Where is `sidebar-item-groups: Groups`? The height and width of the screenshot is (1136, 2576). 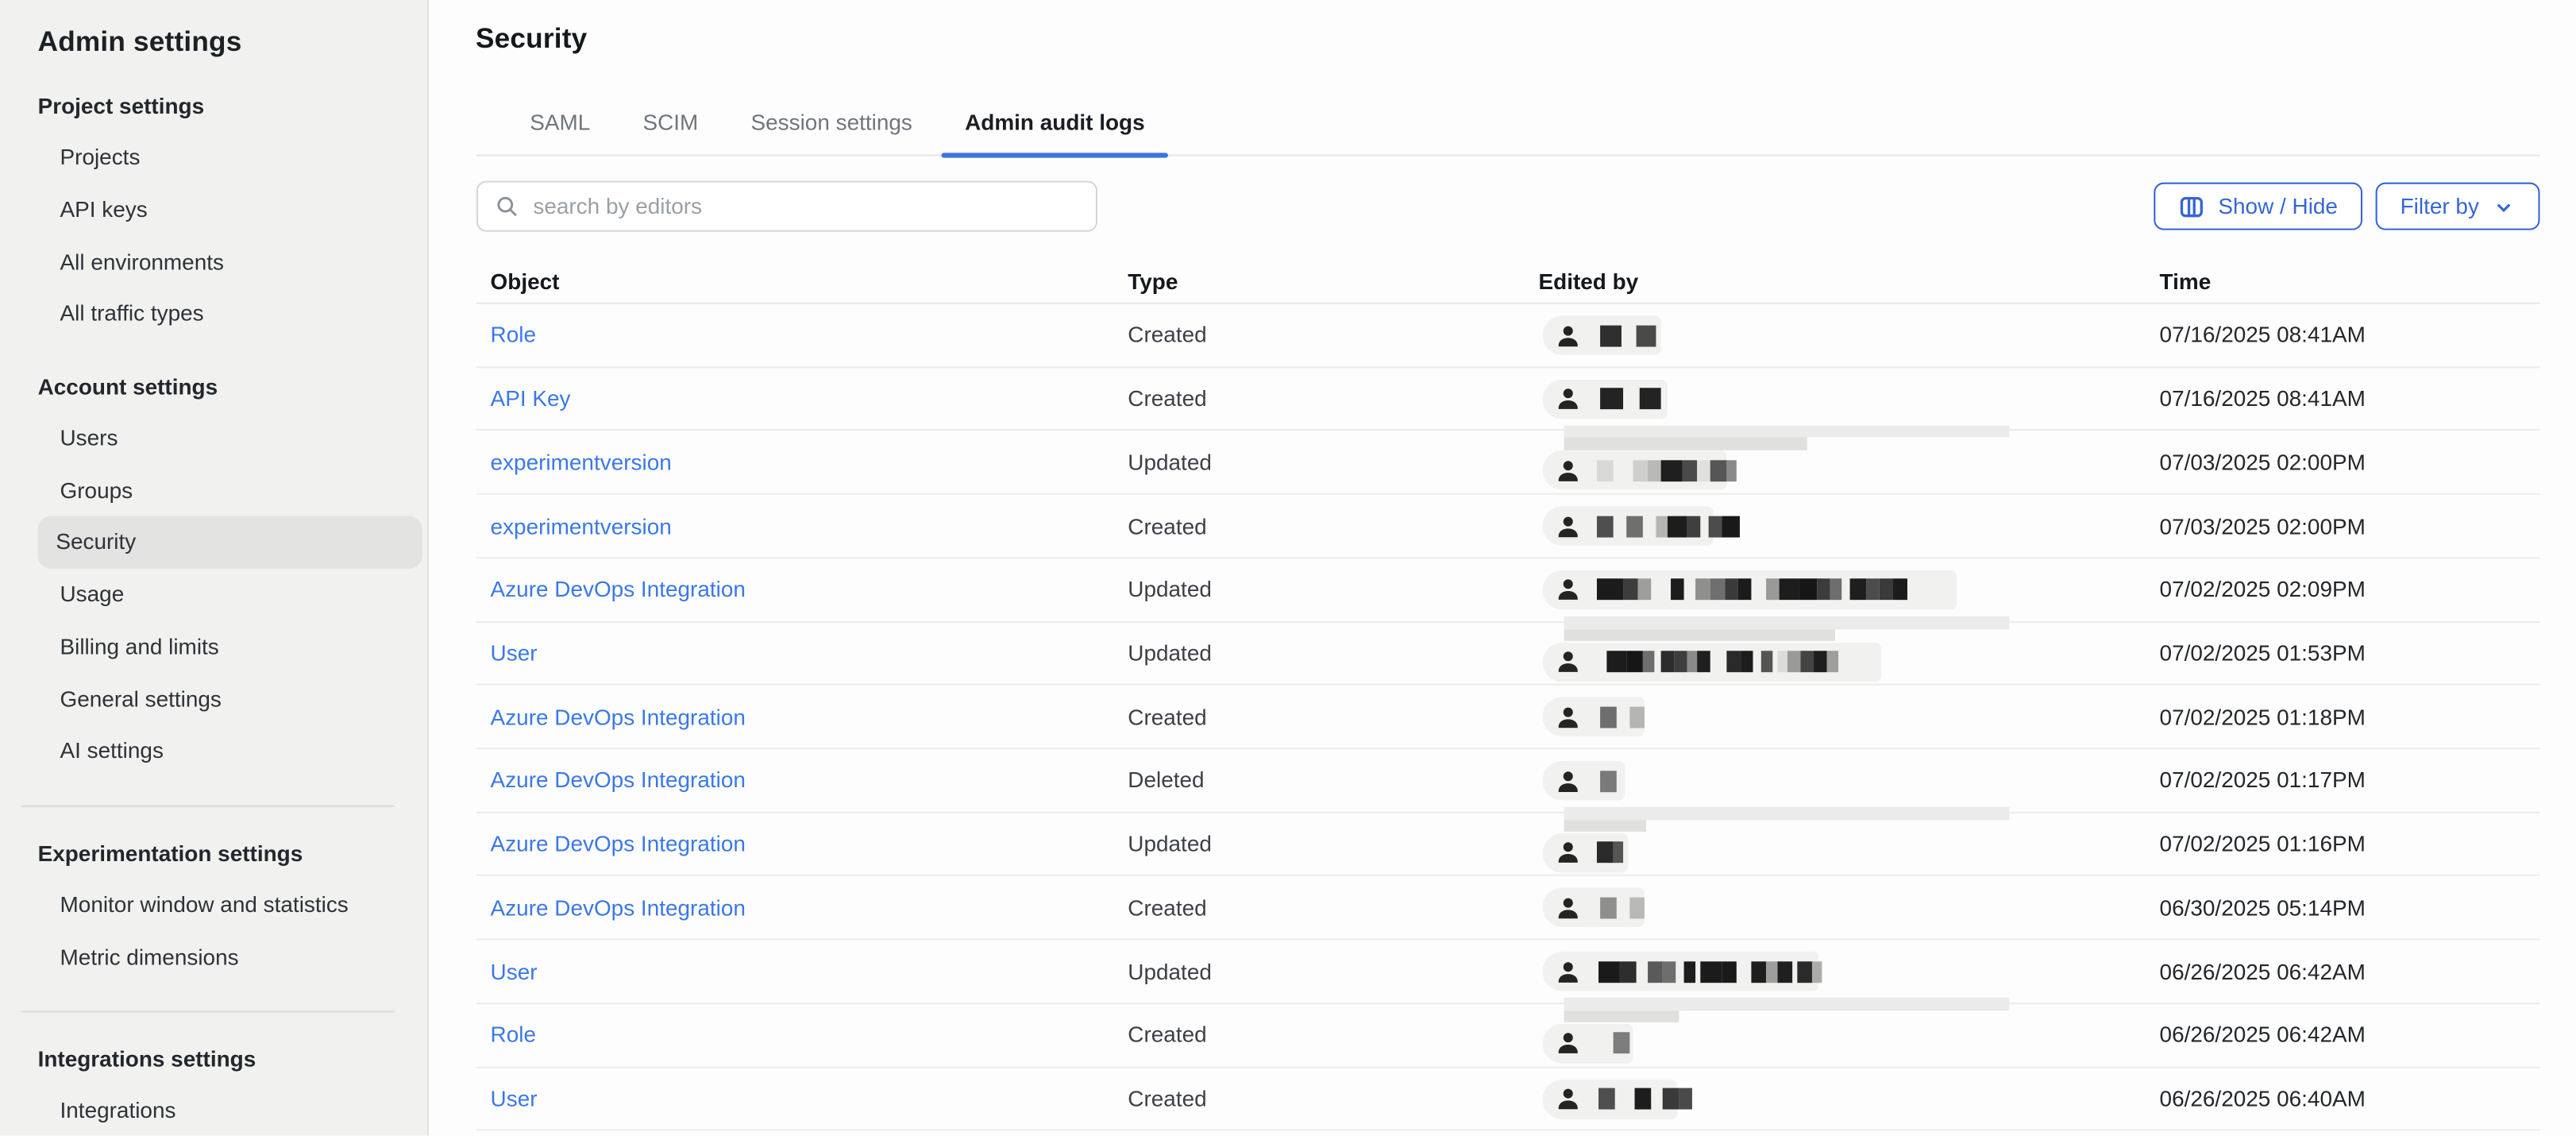 sidebar-item-groups: Groups is located at coordinates (96, 490).